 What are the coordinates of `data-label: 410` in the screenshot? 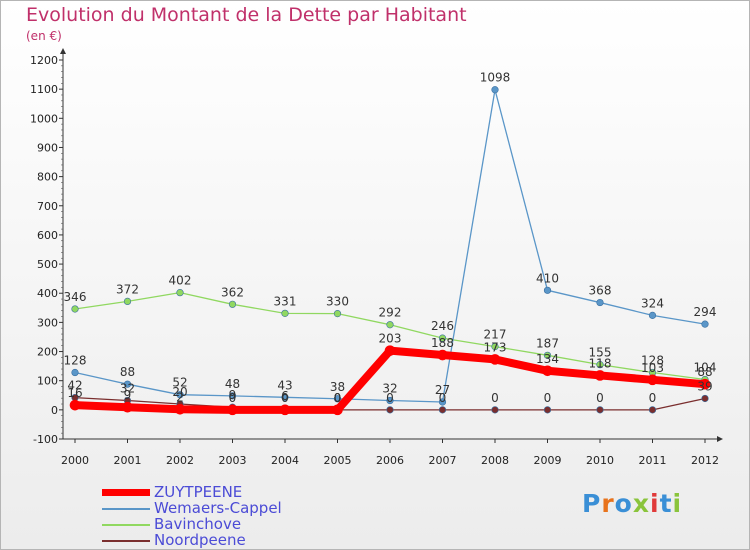 It's located at (547, 278).